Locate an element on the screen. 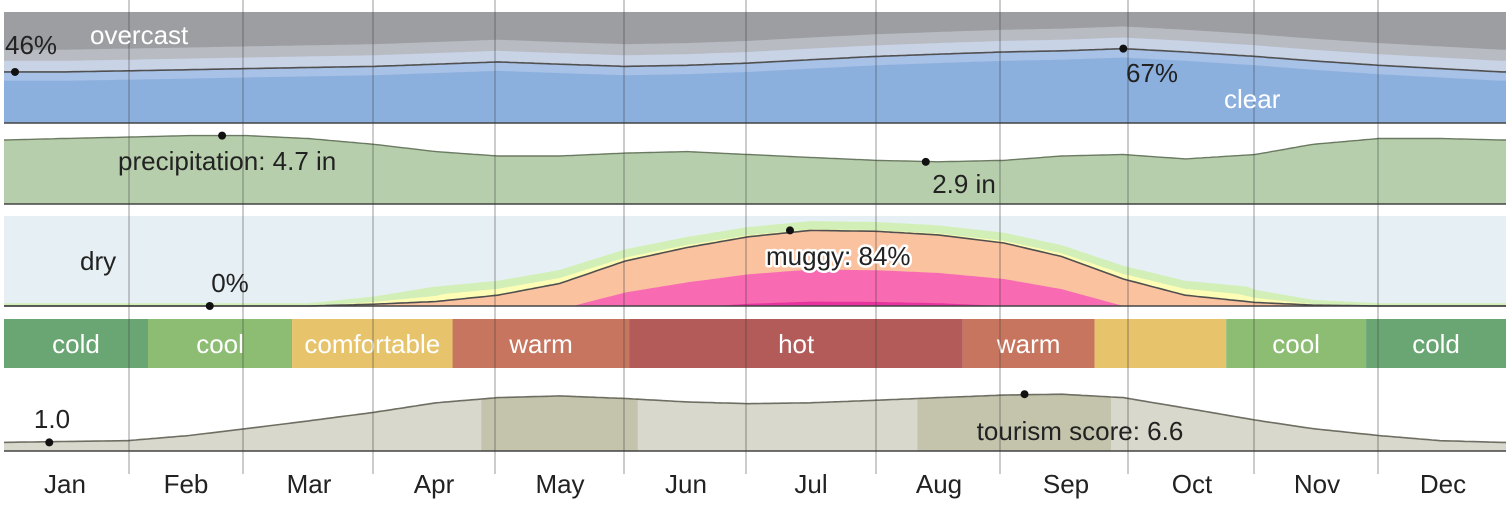 The image size is (1508, 508). clear-percent-line is located at coordinates (755, 60).